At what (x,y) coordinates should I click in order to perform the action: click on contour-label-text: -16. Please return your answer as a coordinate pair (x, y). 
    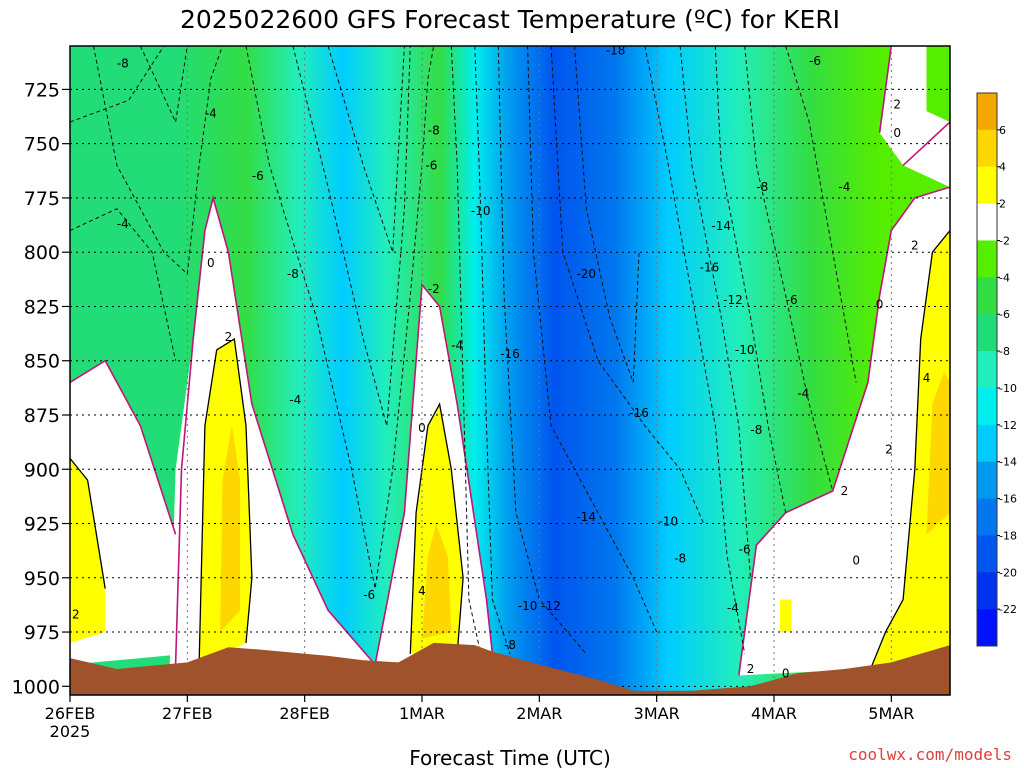
    Looking at the image, I should click on (710, 267).